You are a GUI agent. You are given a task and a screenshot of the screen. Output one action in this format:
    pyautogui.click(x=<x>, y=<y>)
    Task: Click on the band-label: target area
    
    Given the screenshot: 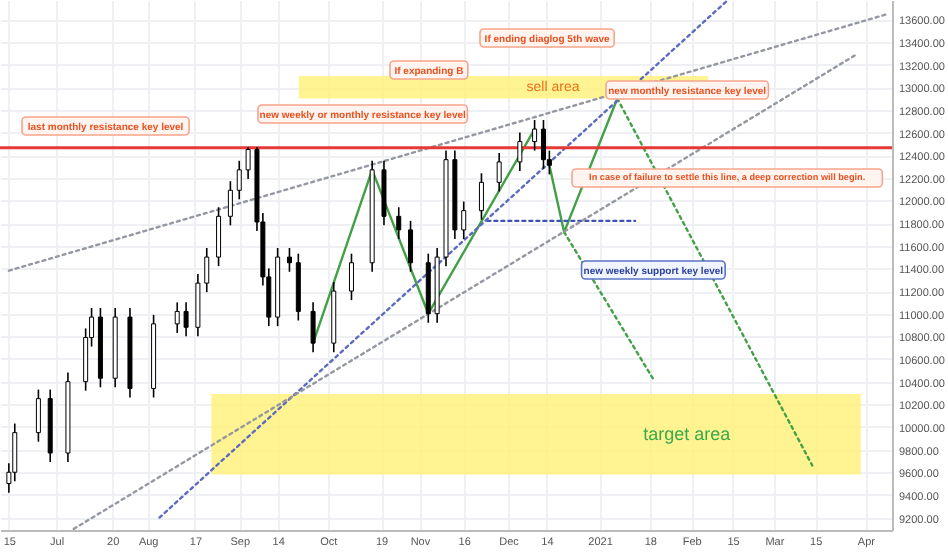 What is the action you would take?
    pyautogui.click(x=687, y=434)
    